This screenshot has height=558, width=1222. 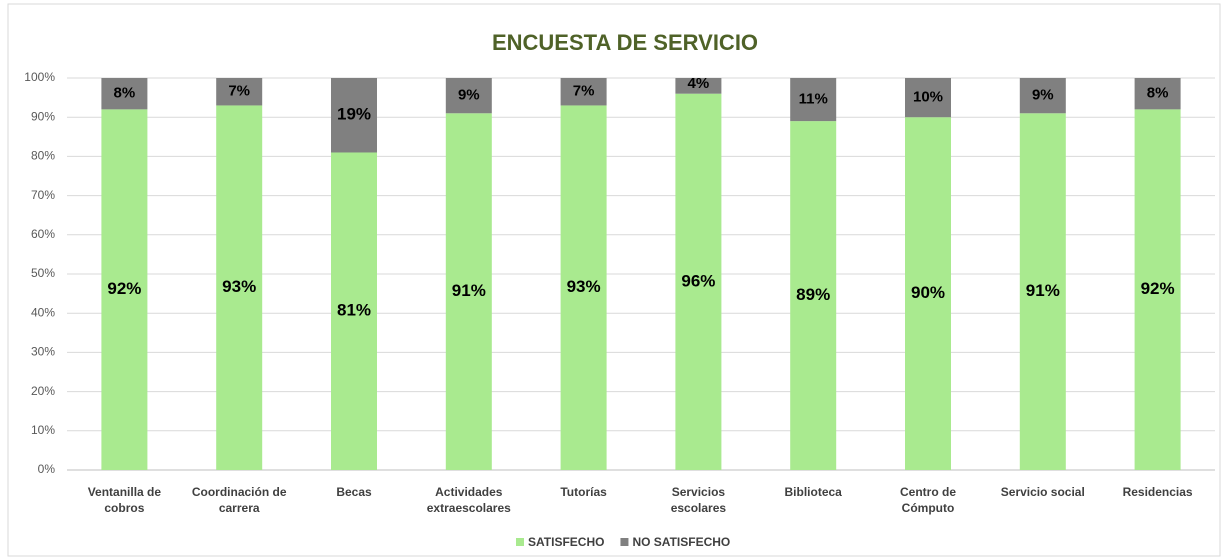 I want to click on data-label: 96%, so click(x=698, y=280).